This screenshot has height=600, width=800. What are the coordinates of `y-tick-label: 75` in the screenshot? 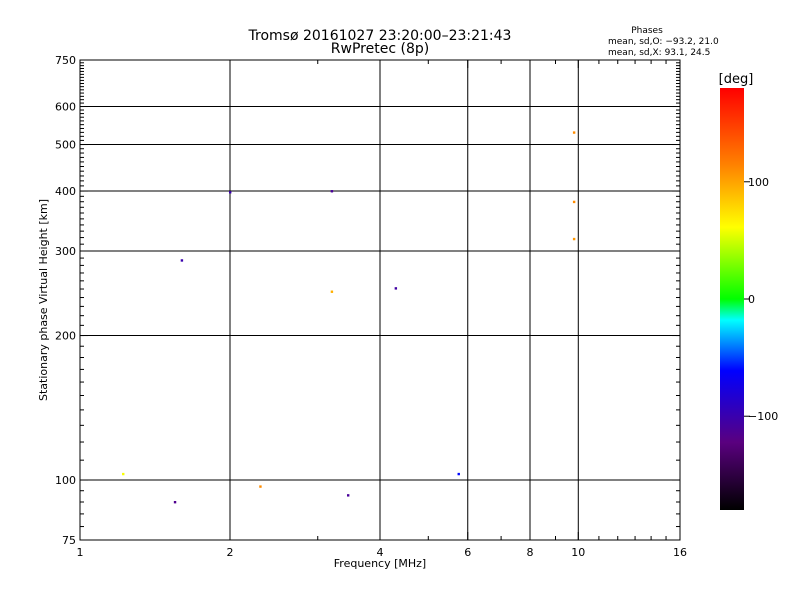 It's located at (69, 540).